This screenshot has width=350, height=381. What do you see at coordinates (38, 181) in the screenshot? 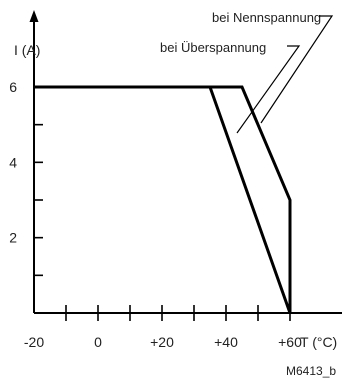
I see `y-axis-ticks` at bounding box center [38, 181].